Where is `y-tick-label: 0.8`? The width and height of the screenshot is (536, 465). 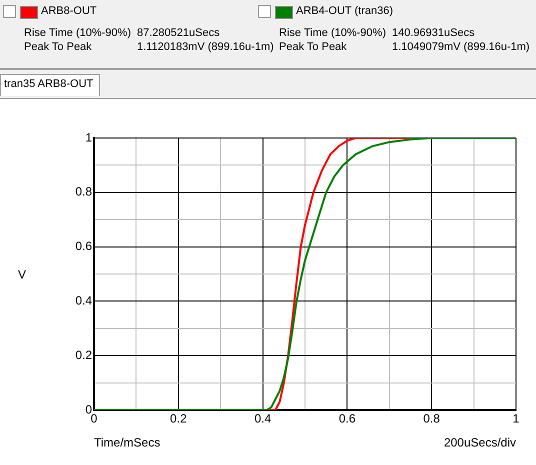
y-tick-label: 0.8 is located at coordinates (83, 191).